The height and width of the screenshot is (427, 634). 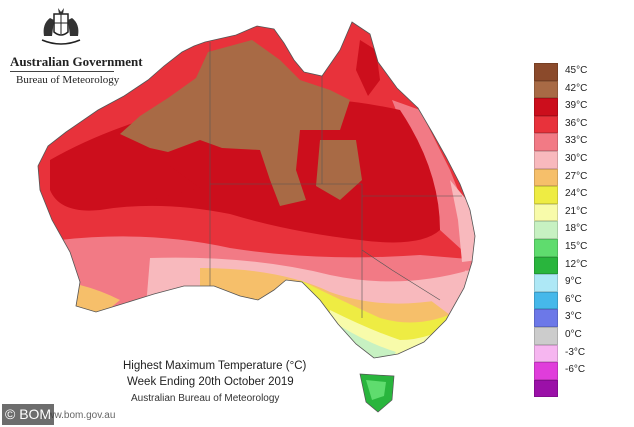 I want to click on legend-item: 27°C, so click(x=582, y=177).